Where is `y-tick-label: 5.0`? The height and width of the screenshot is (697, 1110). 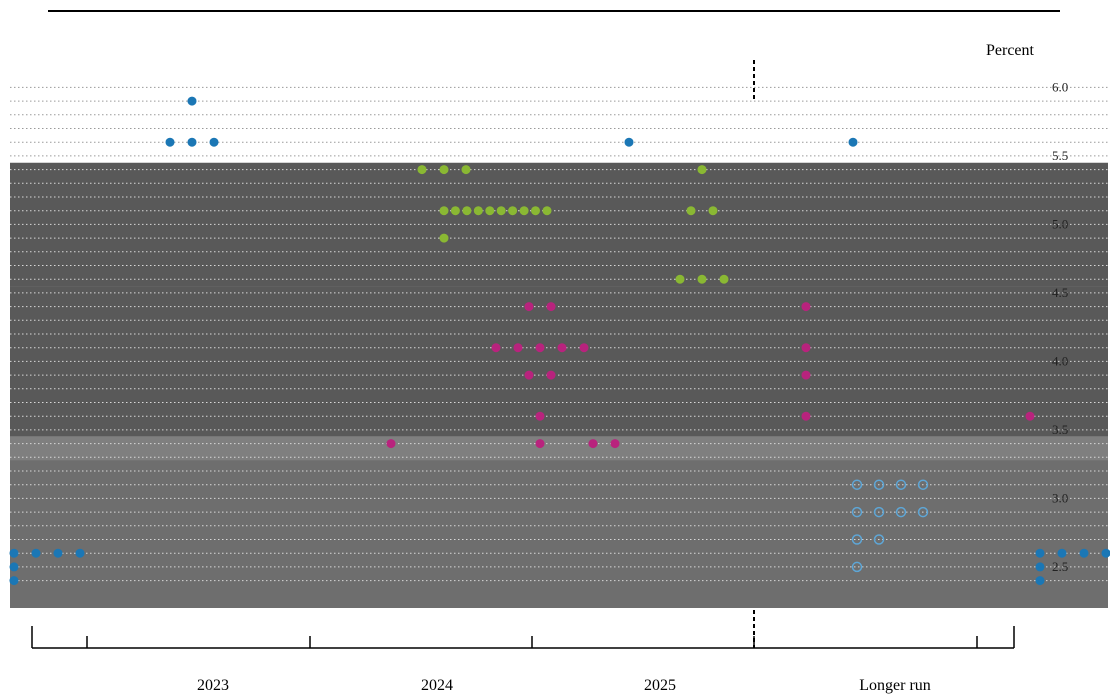
y-tick-label: 5.0 is located at coordinates (1060, 223).